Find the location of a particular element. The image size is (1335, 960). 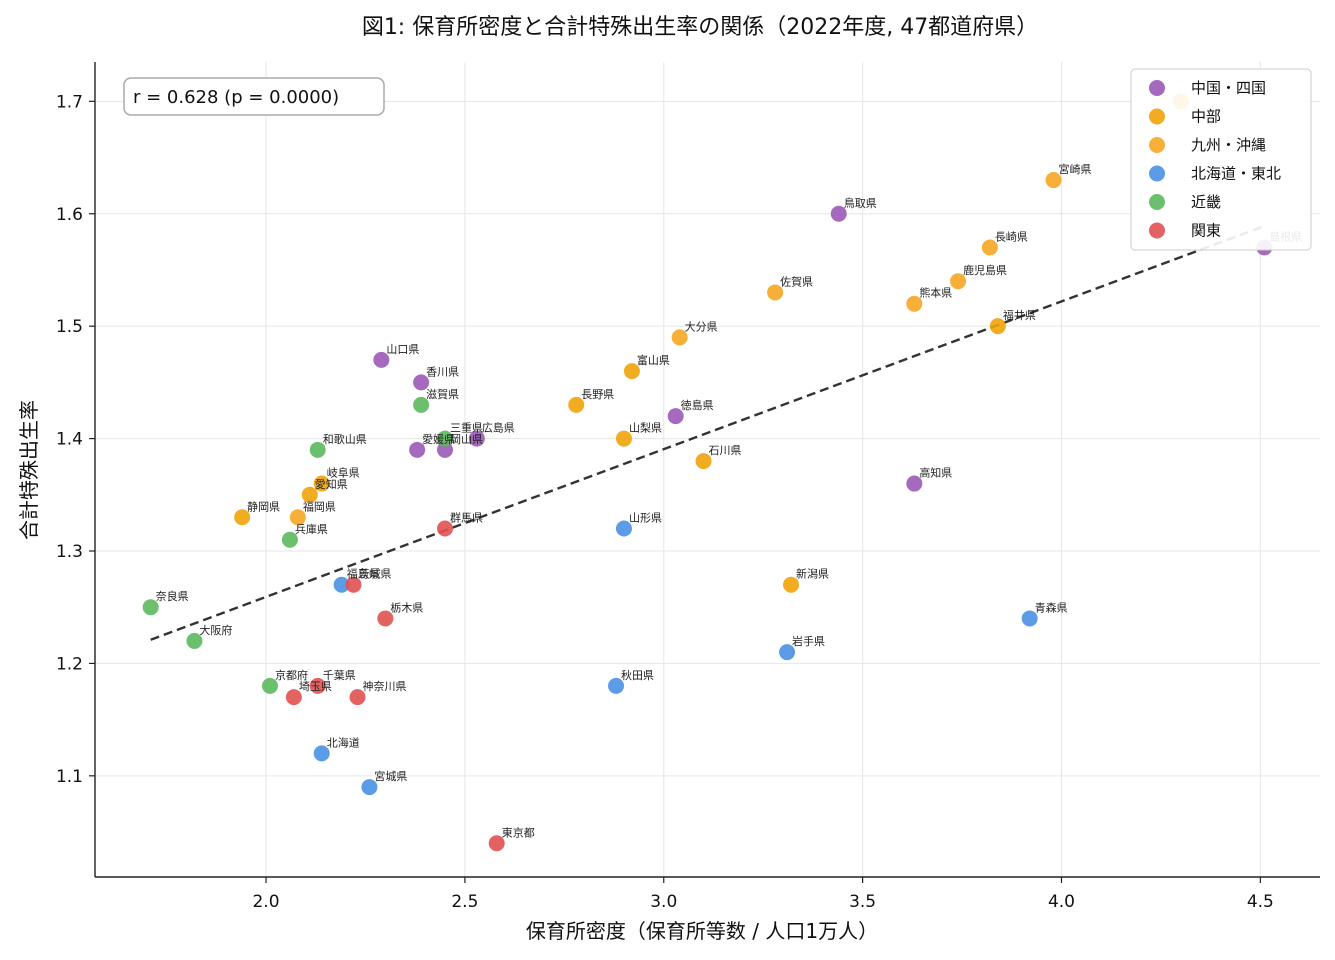

x-tick-label: 4.5 is located at coordinates (1260, 902).